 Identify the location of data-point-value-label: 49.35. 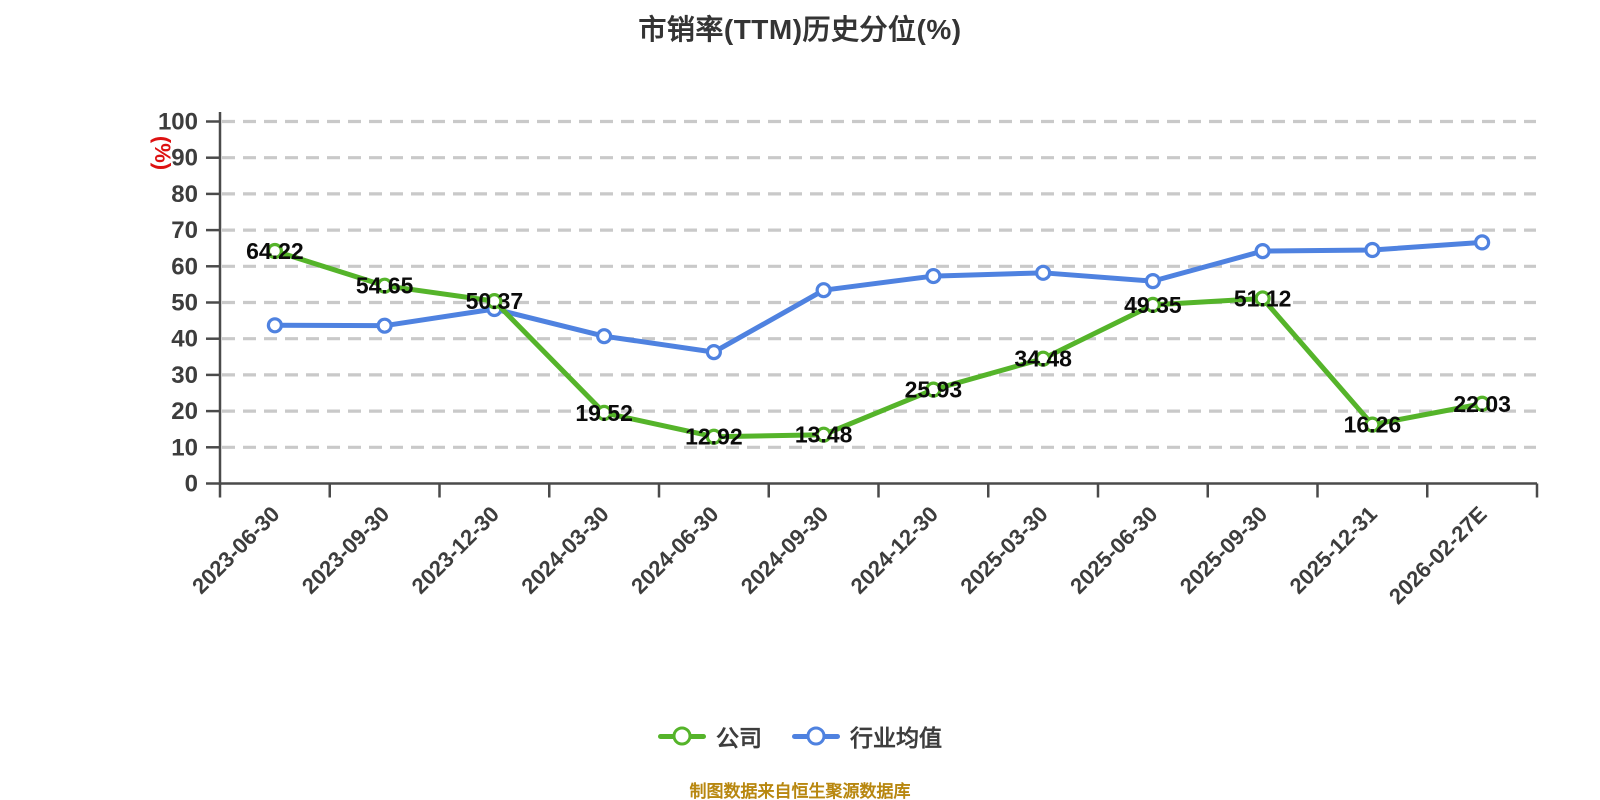
(1153, 305).